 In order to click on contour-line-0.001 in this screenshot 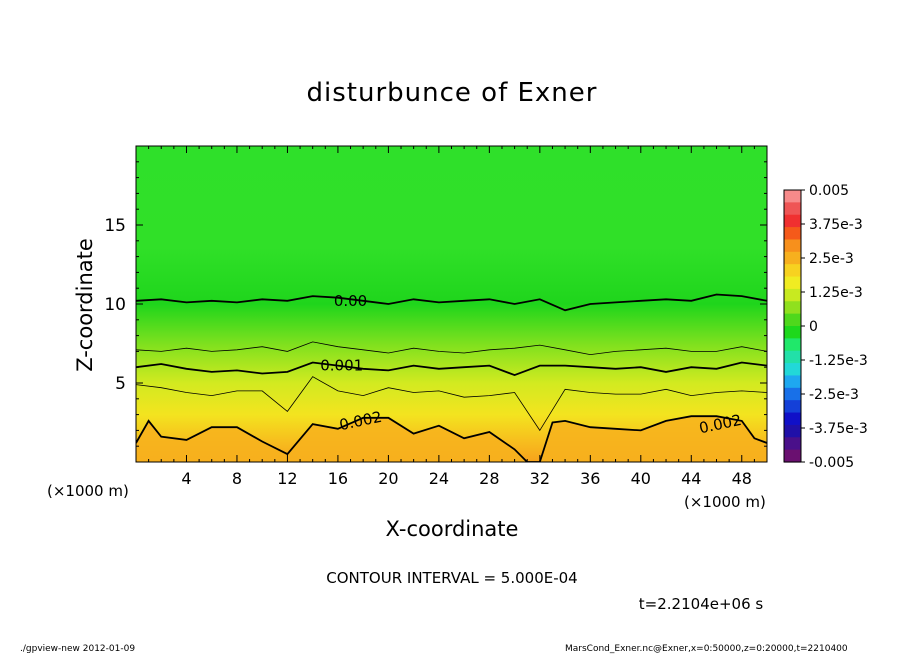, I will do `click(451, 369)`.